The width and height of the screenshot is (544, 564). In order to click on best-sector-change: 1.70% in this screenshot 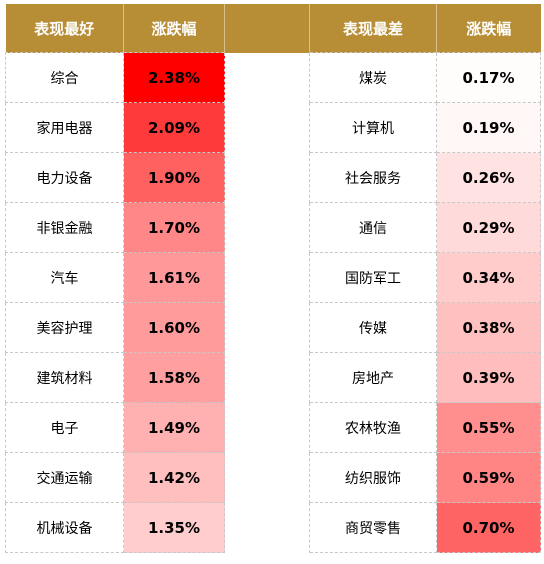, I will do `click(174, 227)`.